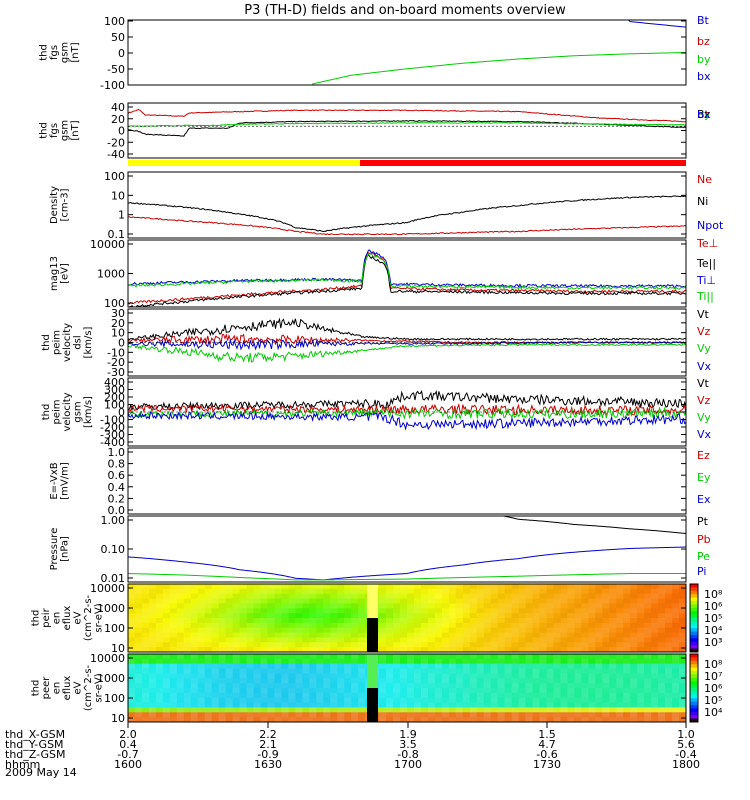 The height and width of the screenshot is (800, 750). What do you see at coordinates (116, 154) in the screenshot?
I see `y-tick-label: -40` at bounding box center [116, 154].